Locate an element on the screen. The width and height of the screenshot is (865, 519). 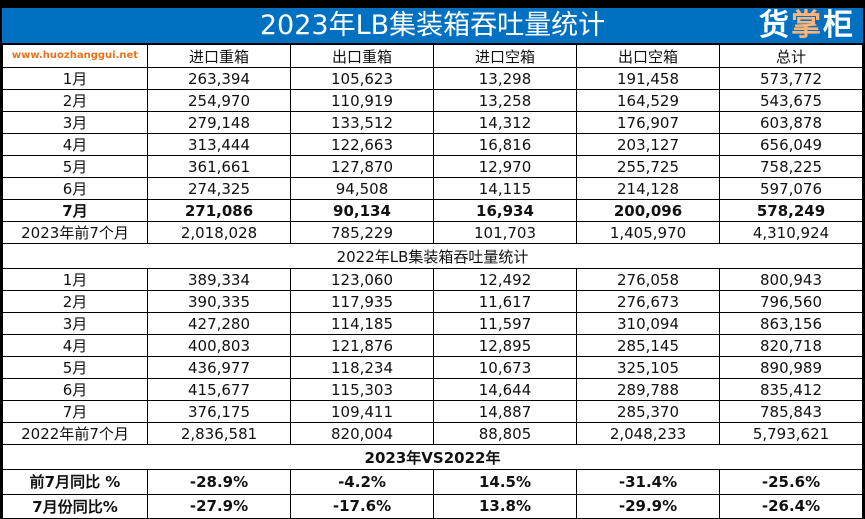
table-row: 4月 400,803 121,876 12,895 285,145 820,718 is located at coordinates (432, 345).